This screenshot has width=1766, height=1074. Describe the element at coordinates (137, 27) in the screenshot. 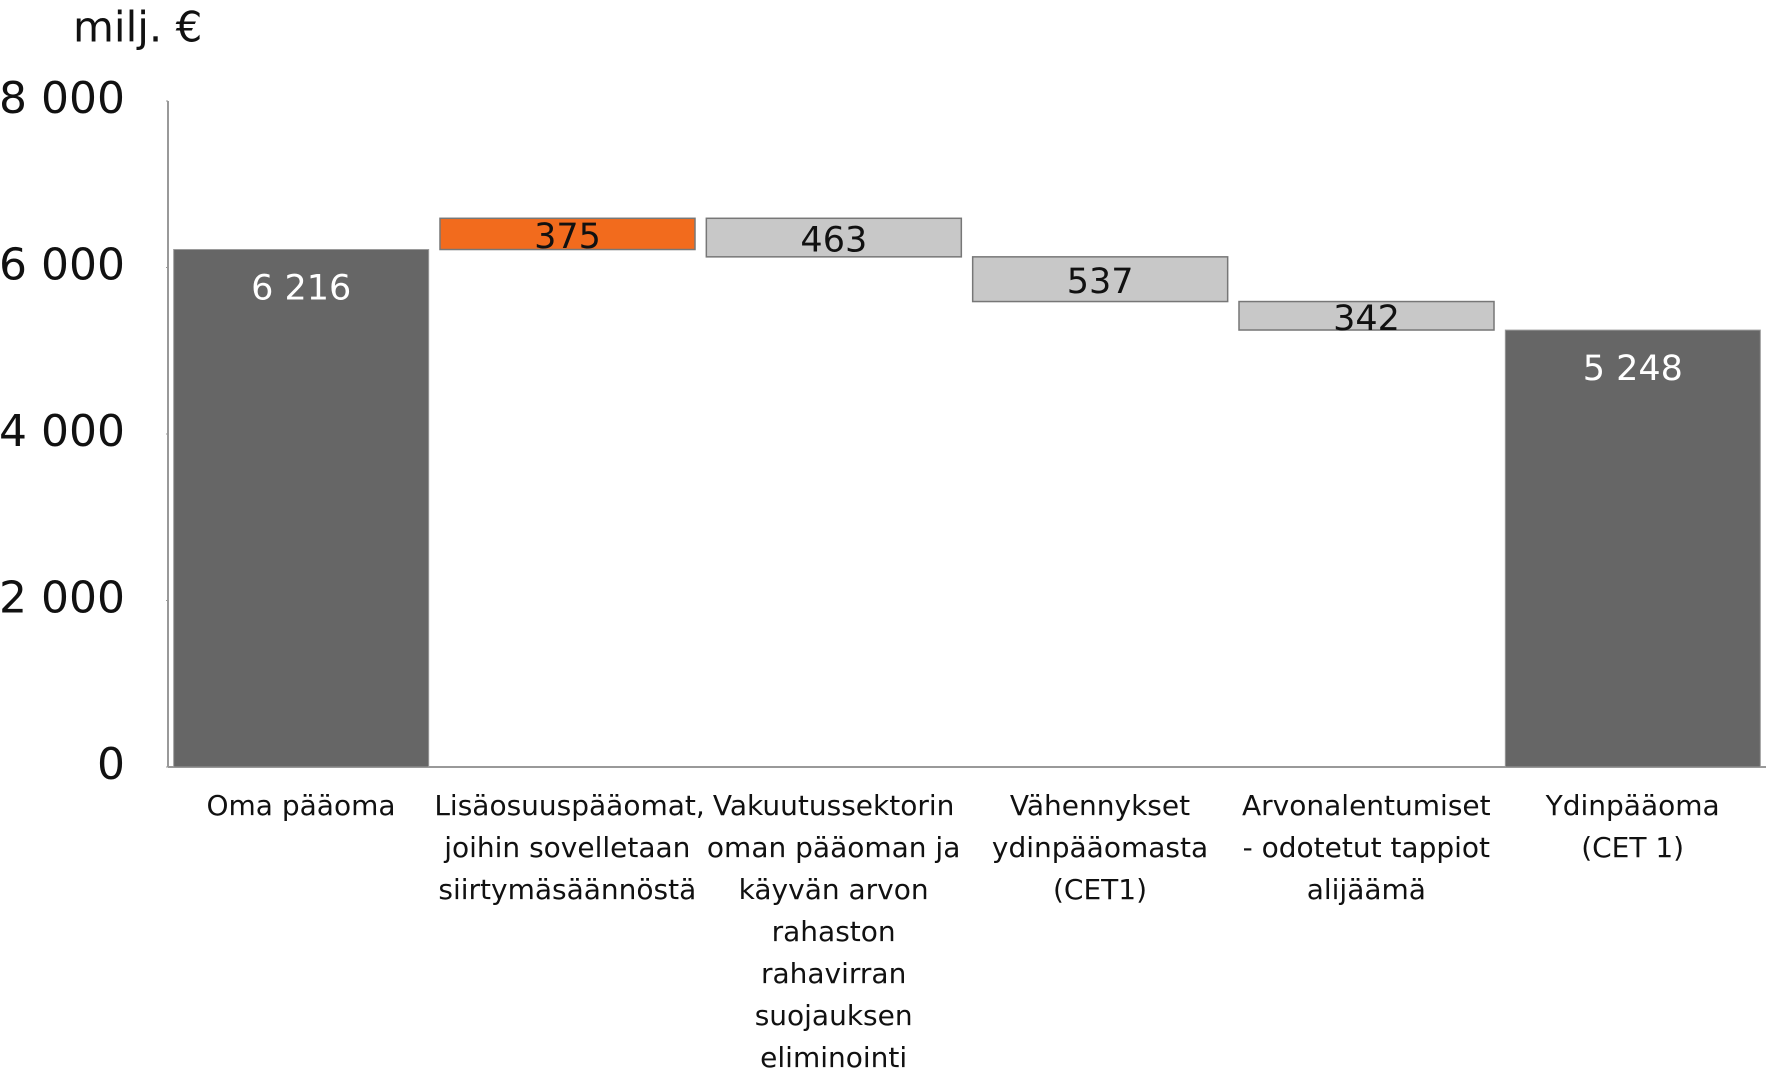

I see `y-axis-label: milj. €` at that location.